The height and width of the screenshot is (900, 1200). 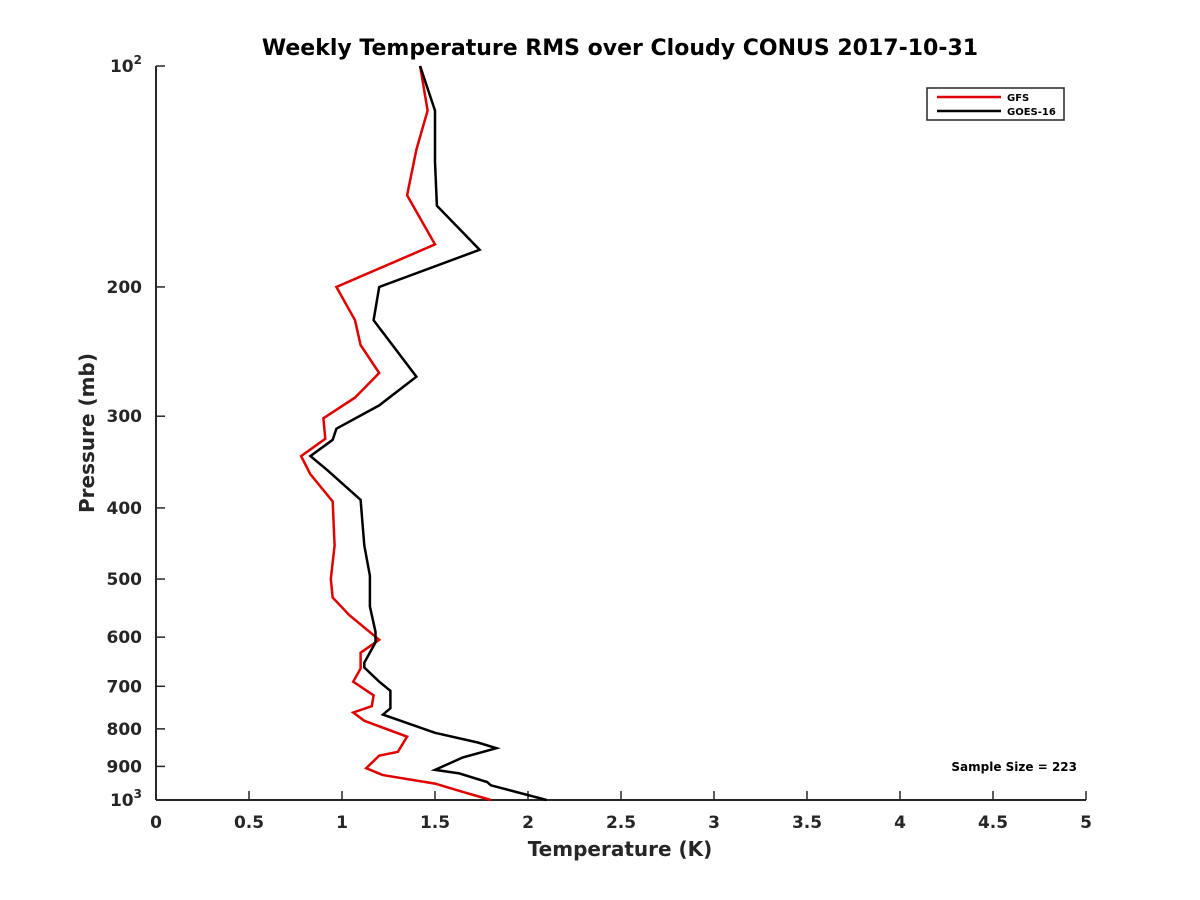 What do you see at coordinates (528, 823) in the screenshot?
I see `x-tick-label: 2` at bounding box center [528, 823].